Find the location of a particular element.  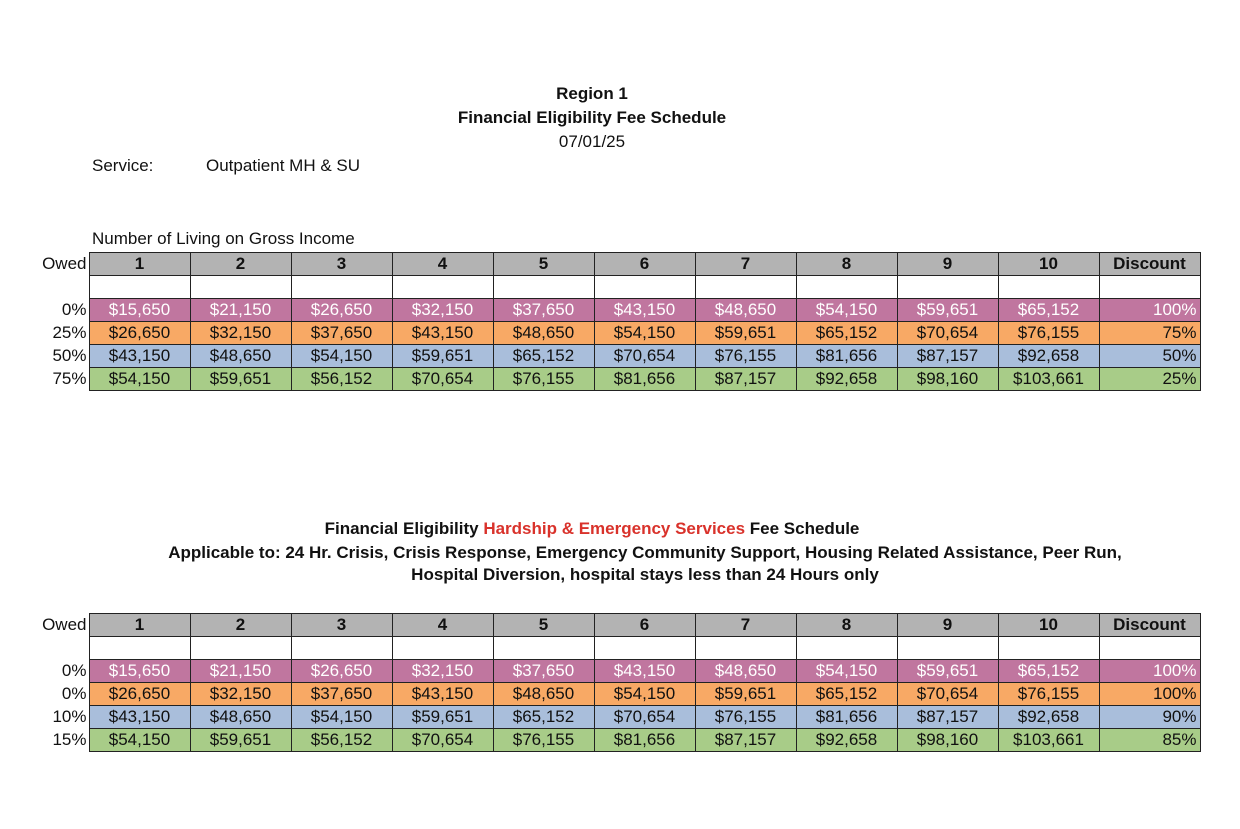

date: 07/01/25 is located at coordinates (592, 141).